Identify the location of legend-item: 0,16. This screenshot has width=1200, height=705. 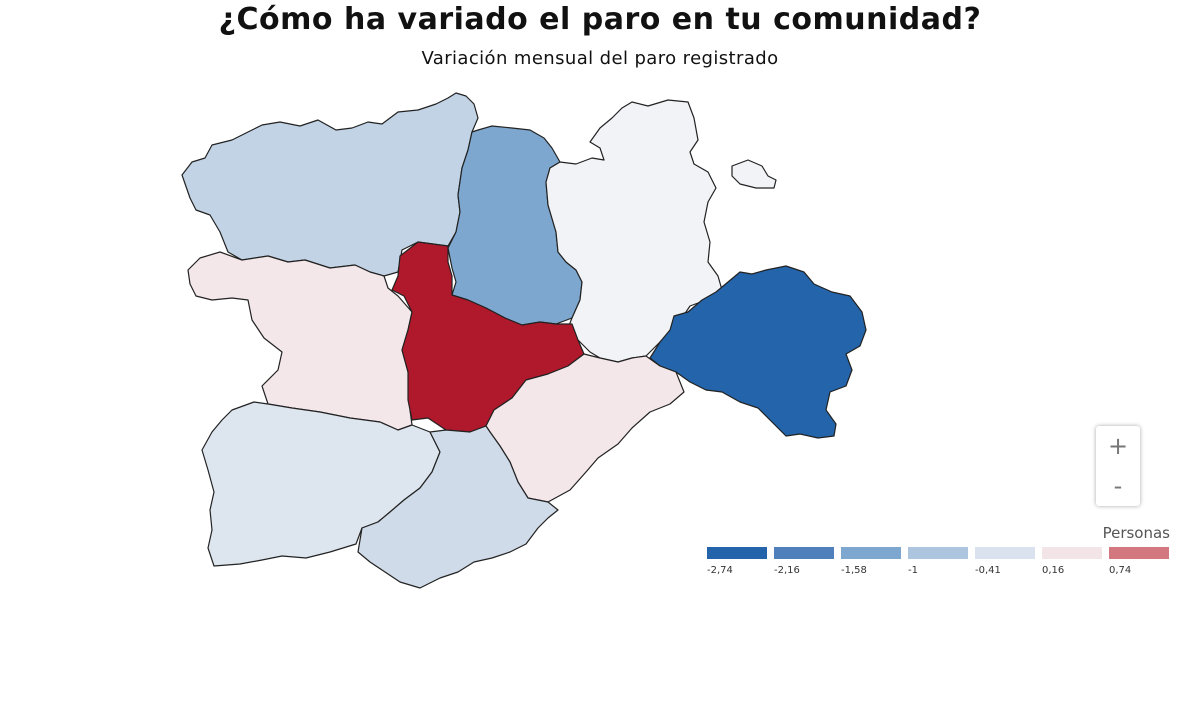
(1072, 561).